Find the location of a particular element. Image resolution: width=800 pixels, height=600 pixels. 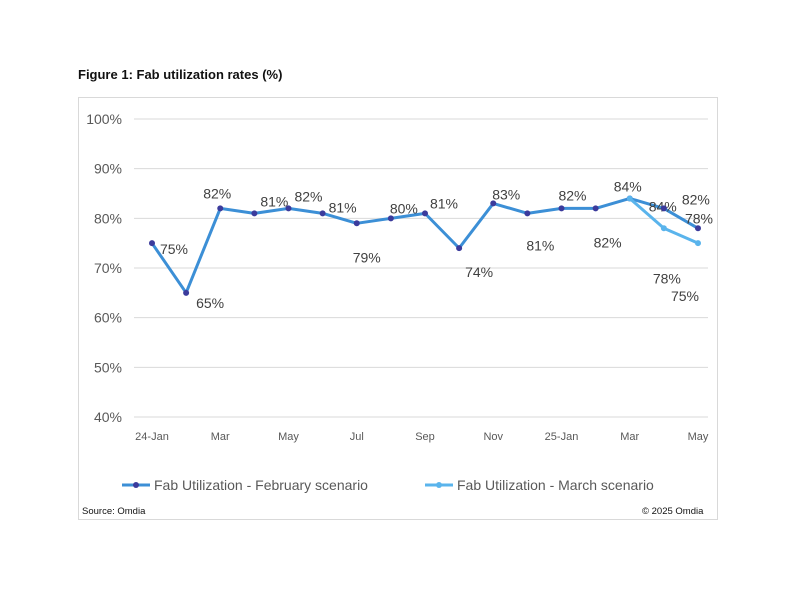

data-label: 74% is located at coordinates (479, 272).